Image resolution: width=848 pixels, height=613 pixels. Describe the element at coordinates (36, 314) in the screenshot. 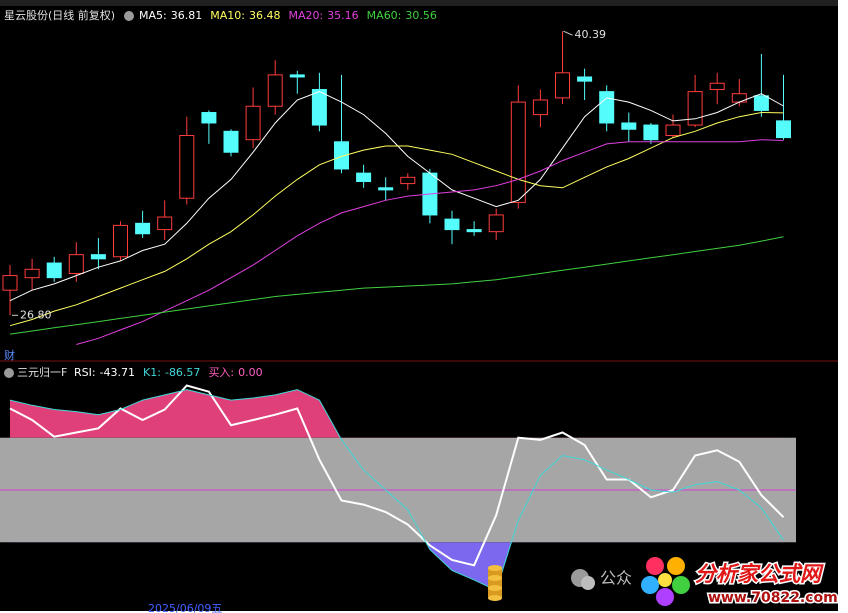

I see `annotation-label: 26.80` at that location.